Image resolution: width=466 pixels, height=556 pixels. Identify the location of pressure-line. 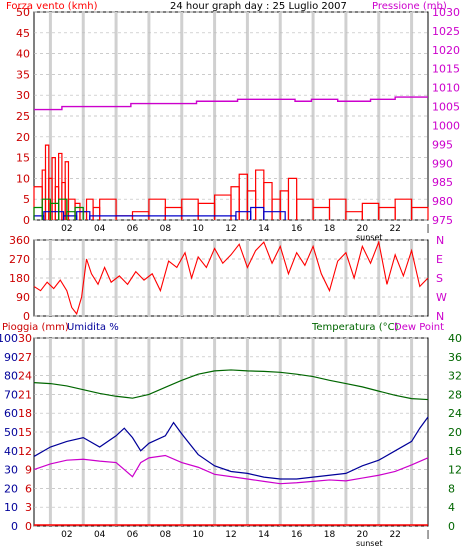
(231, 103).